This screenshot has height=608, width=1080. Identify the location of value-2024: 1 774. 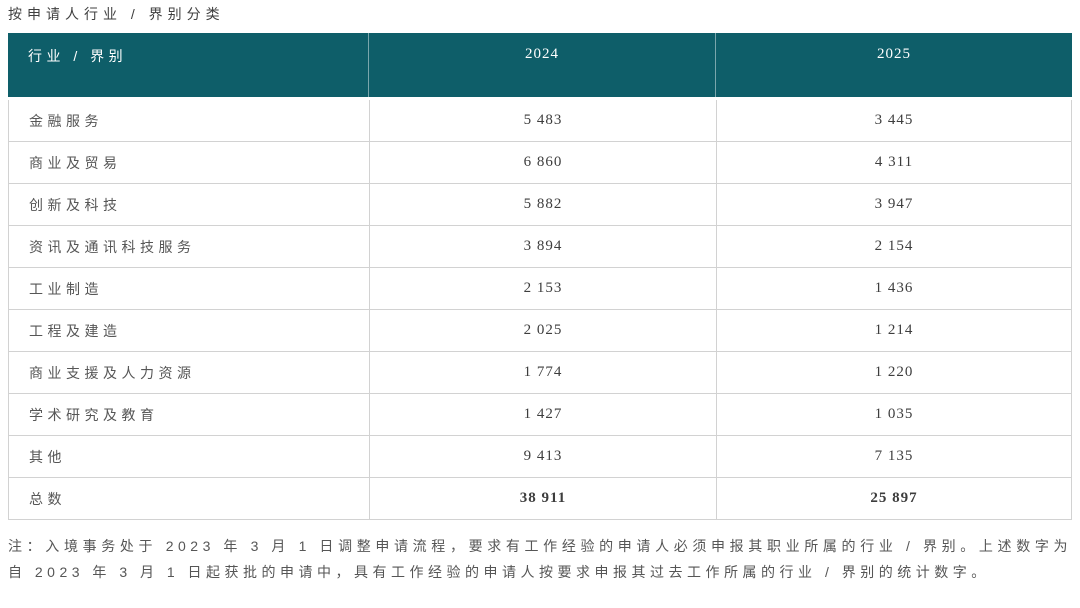
(542, 372).